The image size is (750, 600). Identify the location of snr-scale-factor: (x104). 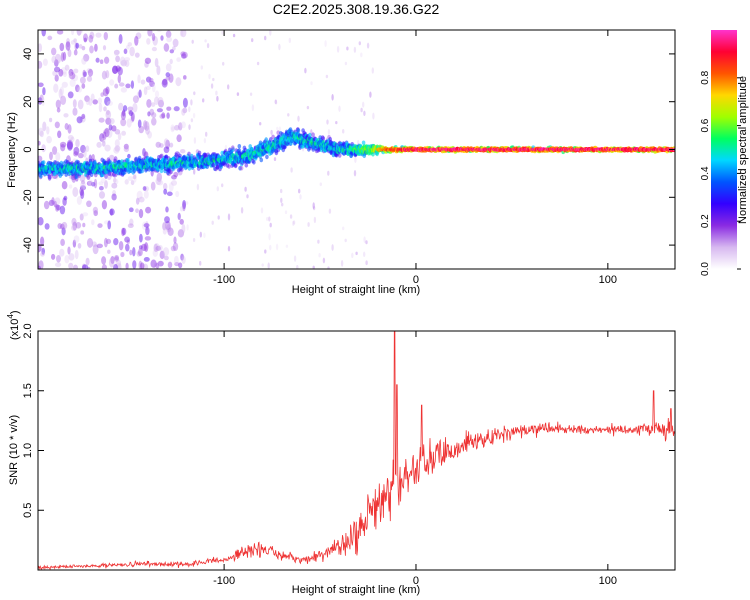
(13, 325).